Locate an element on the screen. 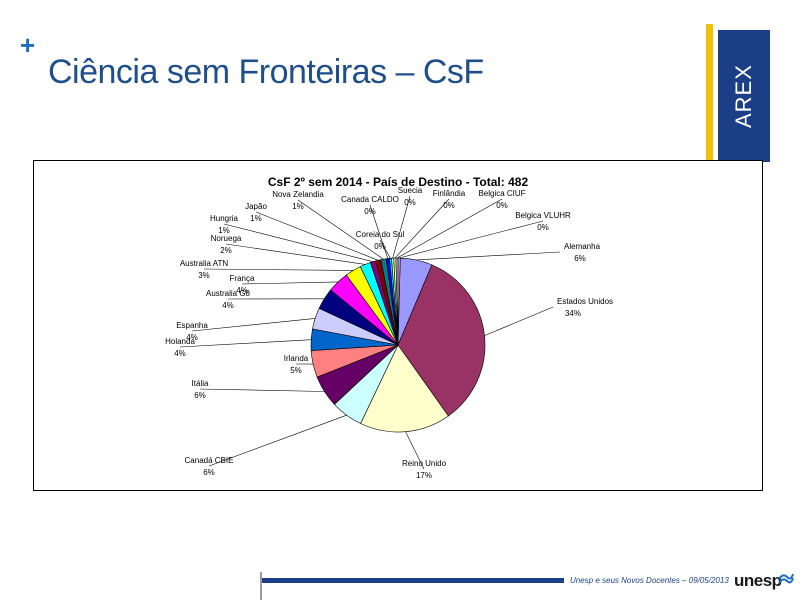  brand-logo: AREX is located at coordinates (744, 96).